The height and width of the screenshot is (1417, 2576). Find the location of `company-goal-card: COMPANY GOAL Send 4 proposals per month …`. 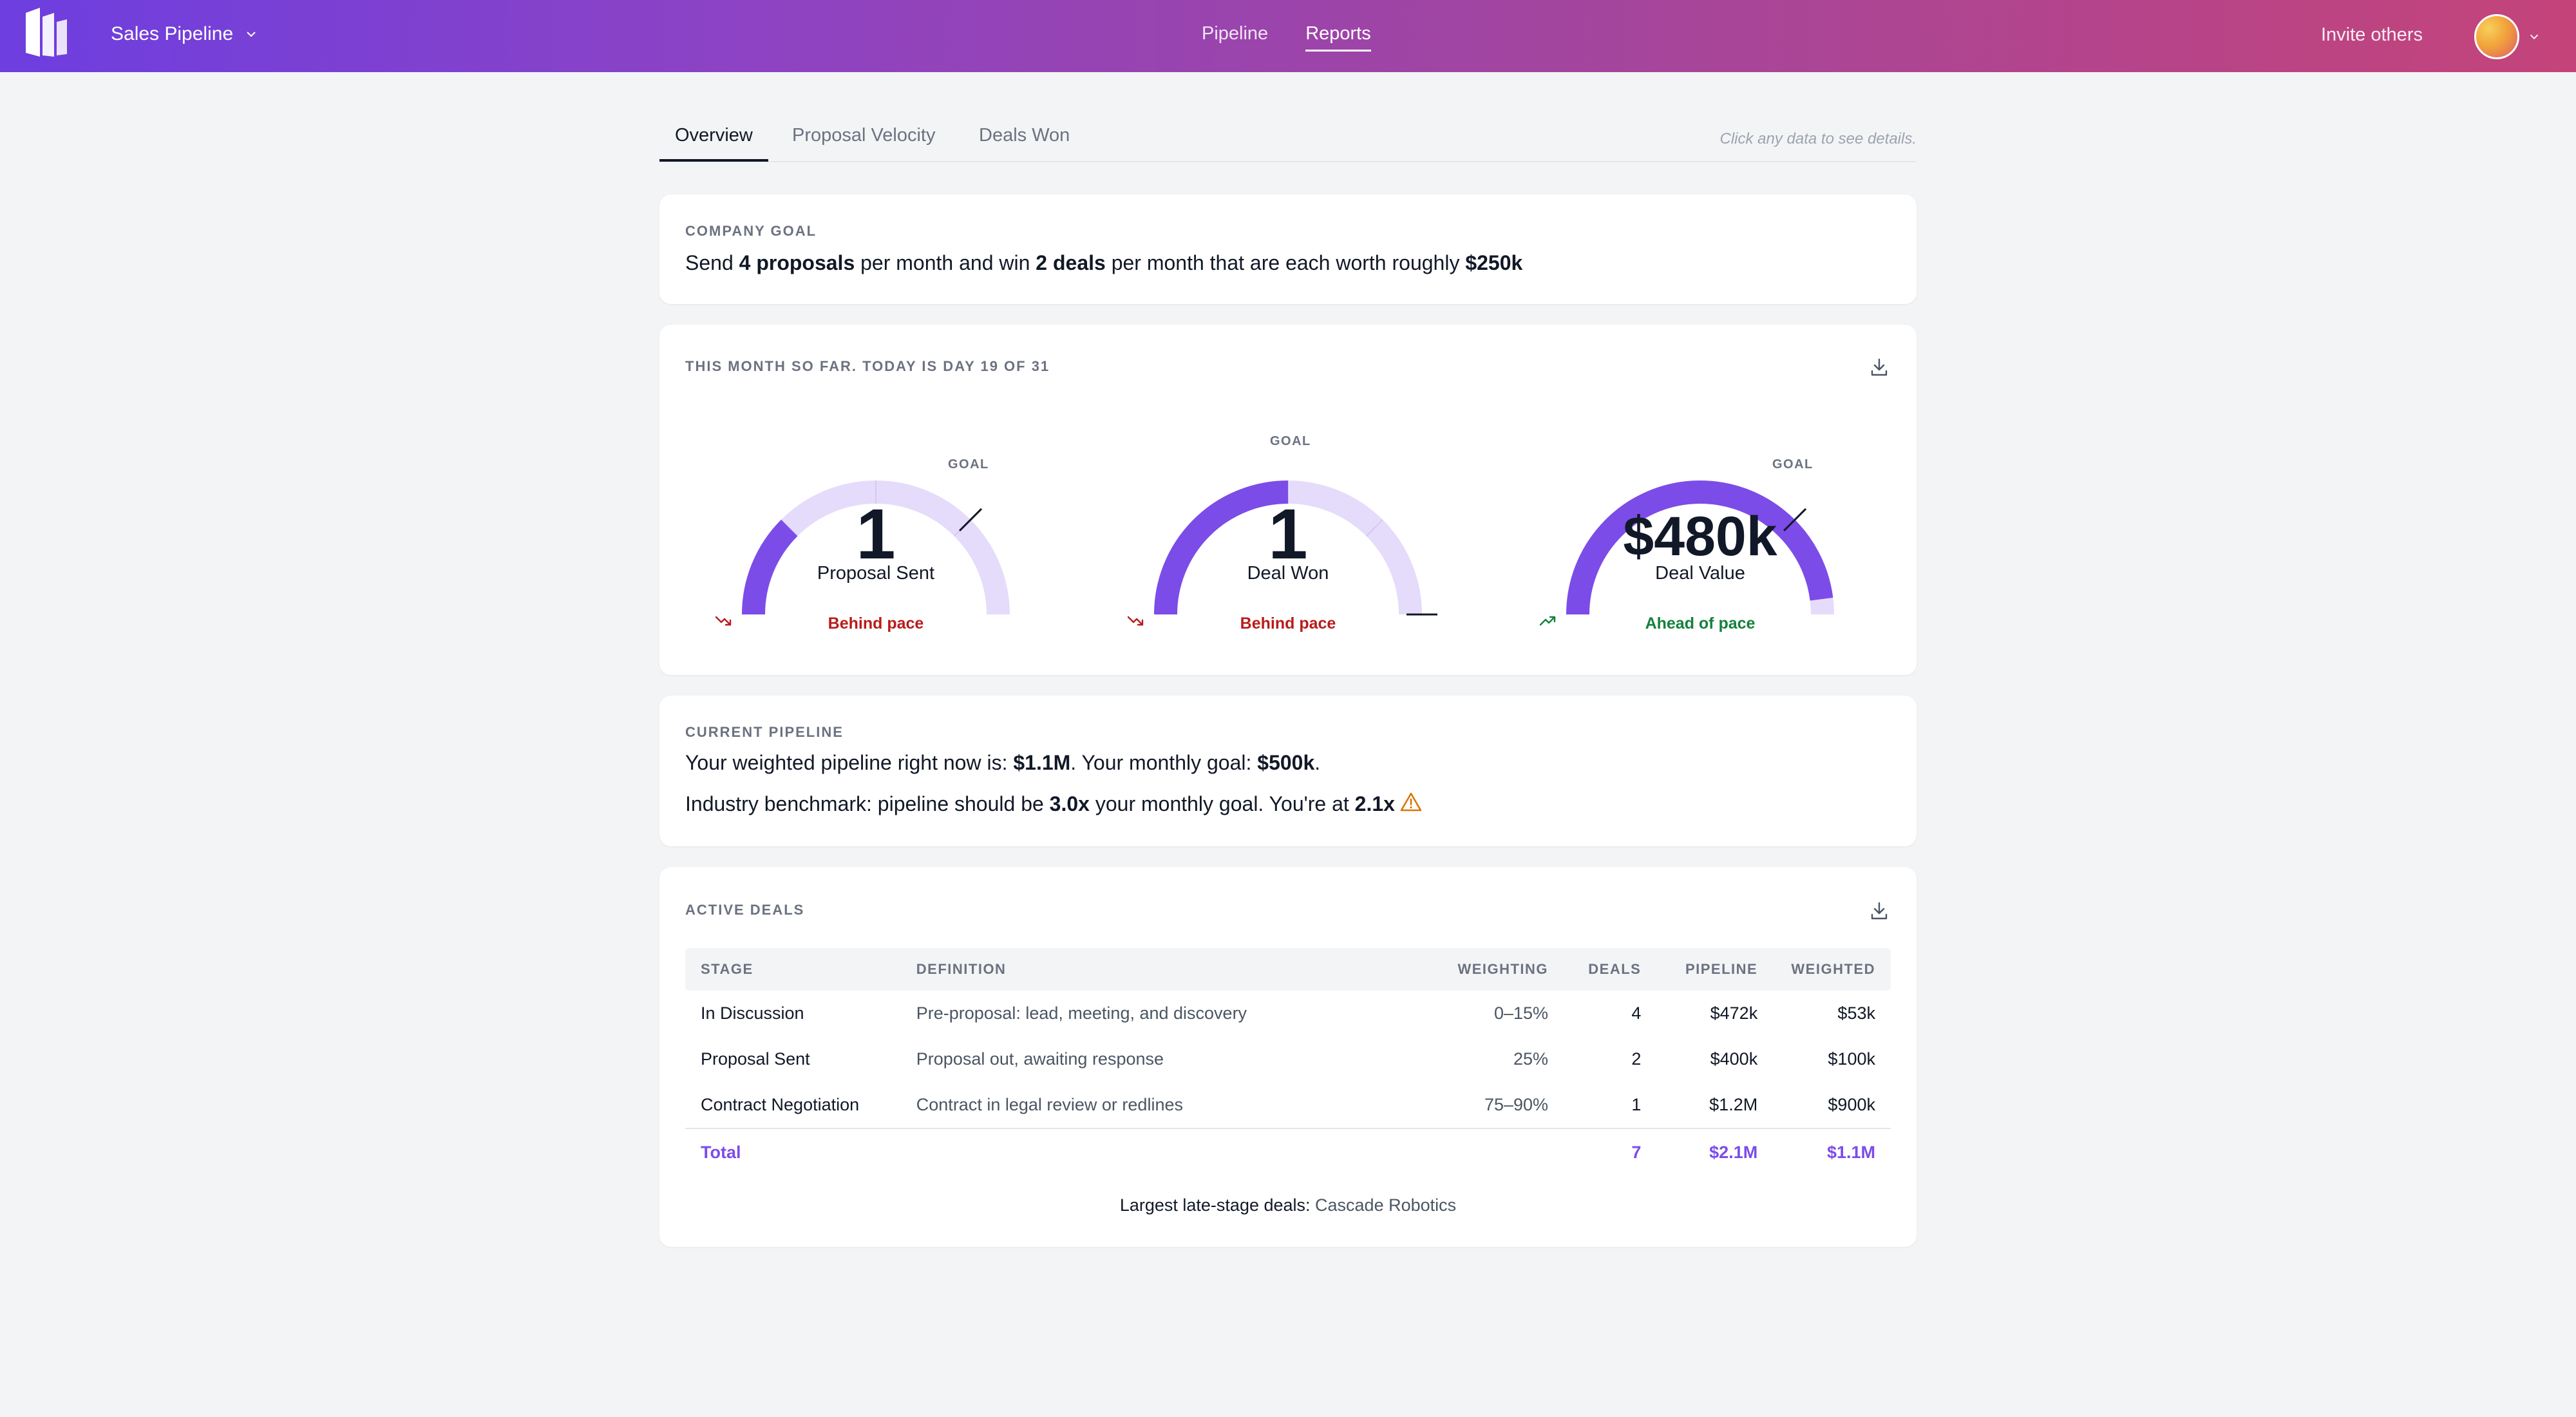

company-goal-card: COMPANY GOAL Send 4 proposals per month … is located at coordinates (1288, 250).